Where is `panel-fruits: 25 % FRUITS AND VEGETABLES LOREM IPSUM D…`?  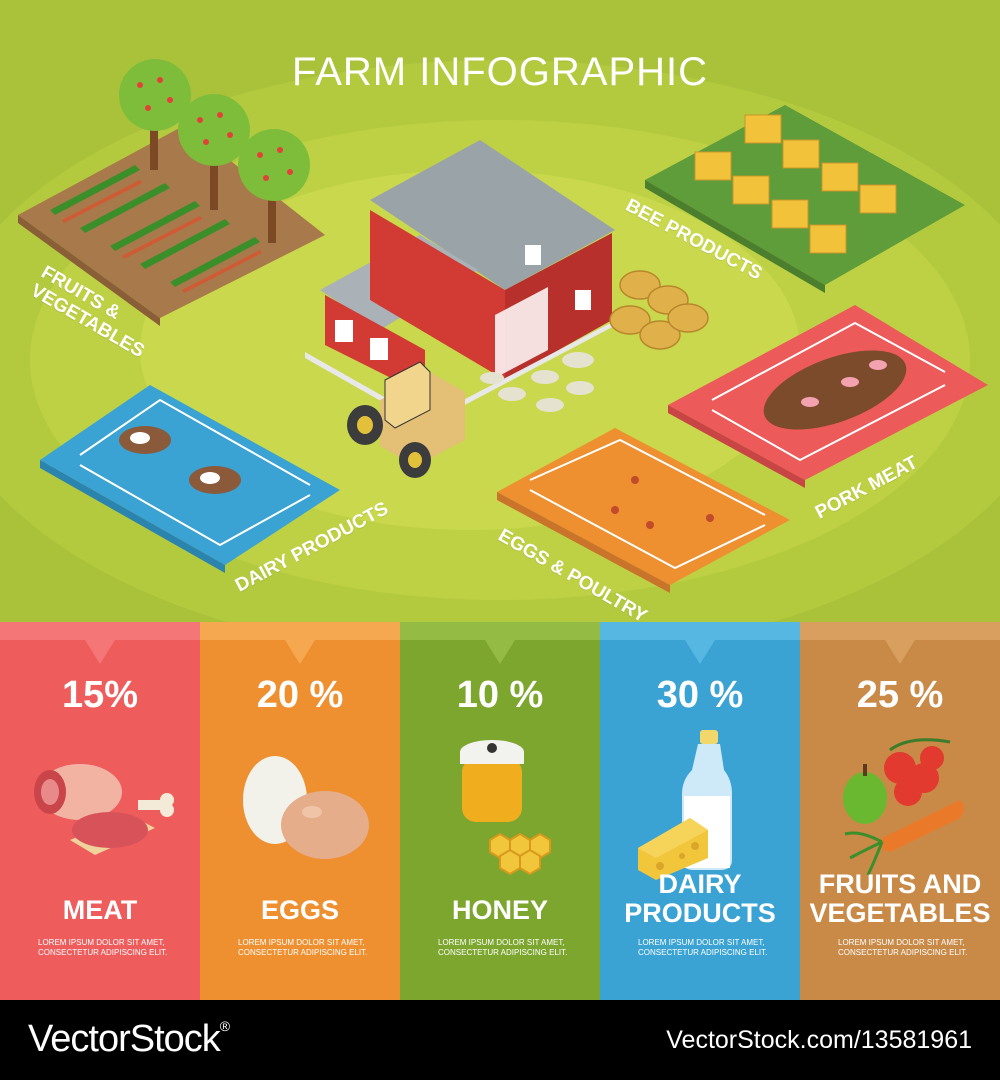 panel-fruits: 25 % FRUITS AND VEGETABLES LOREM IPSUM D… is located at coordinates (900, 811).